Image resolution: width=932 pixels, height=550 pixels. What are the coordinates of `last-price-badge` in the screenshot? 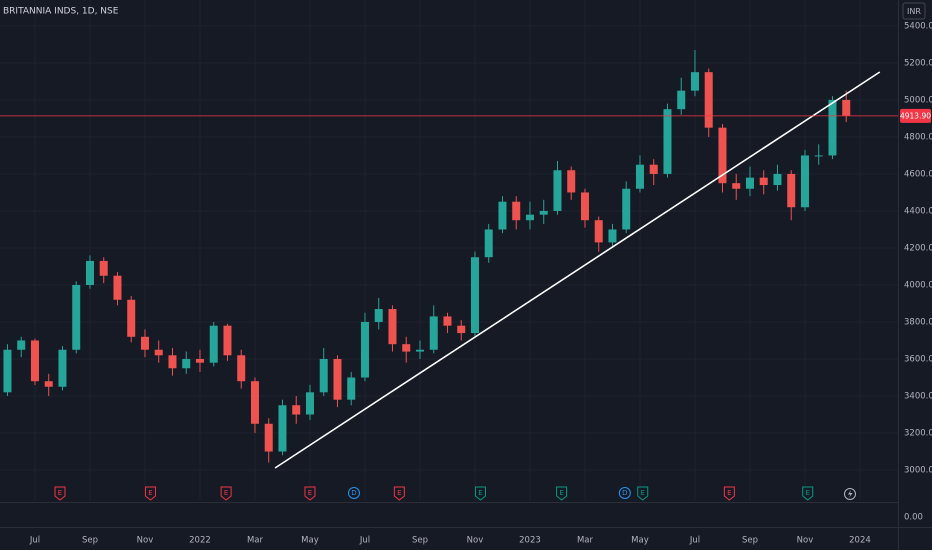 It's located at (915, 115).